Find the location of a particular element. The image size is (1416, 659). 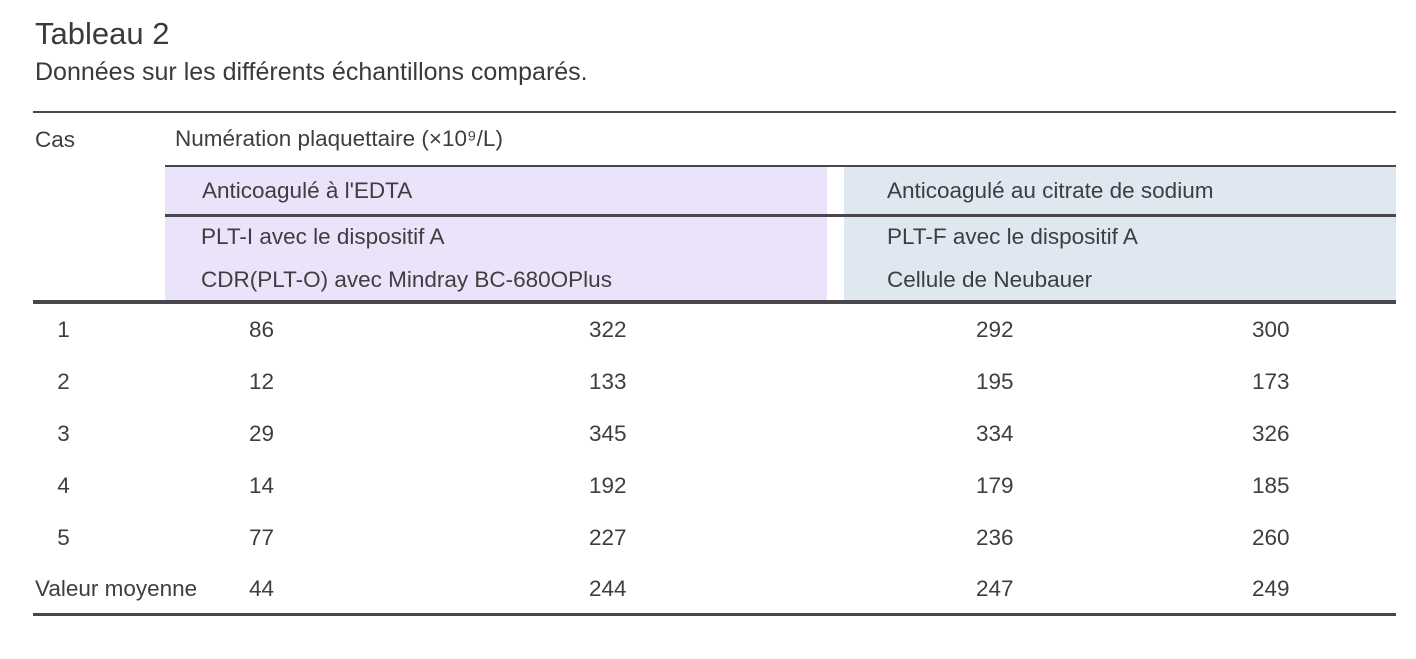

group-header-edta: Anticoagulé à l'EDTA is located at coordinates (496, 192).